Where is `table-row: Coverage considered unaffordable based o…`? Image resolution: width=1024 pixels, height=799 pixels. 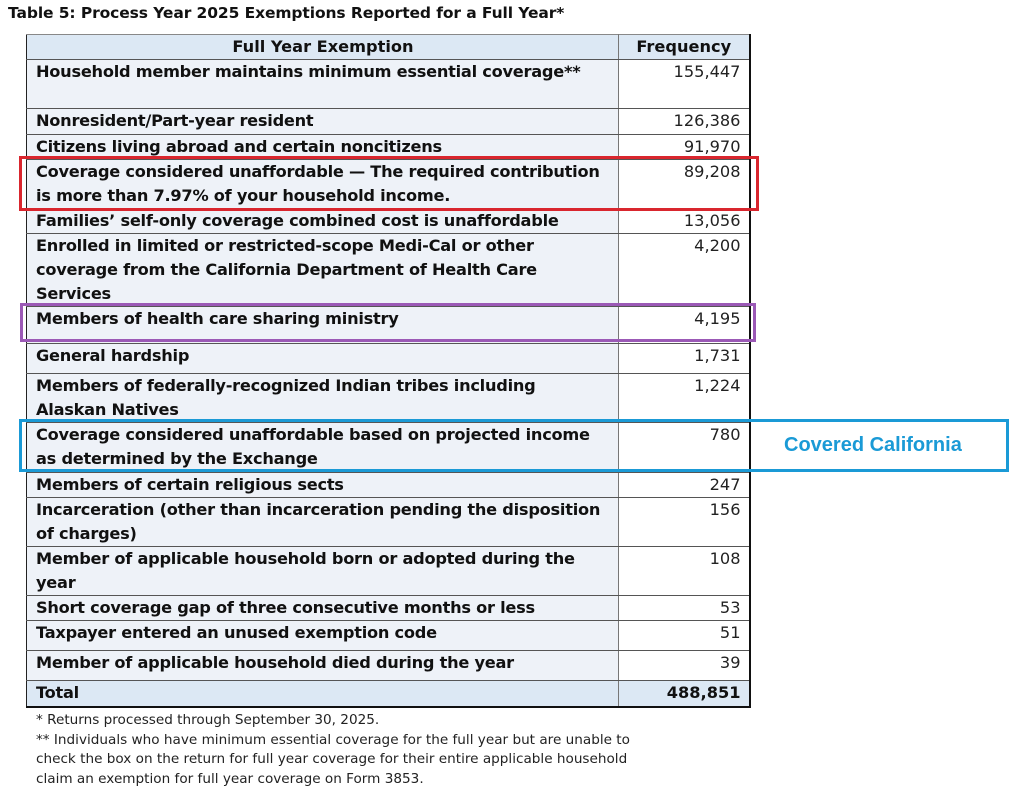 table-row: Coverage considered unaffordable based o… is located at coordinates (388, 447).